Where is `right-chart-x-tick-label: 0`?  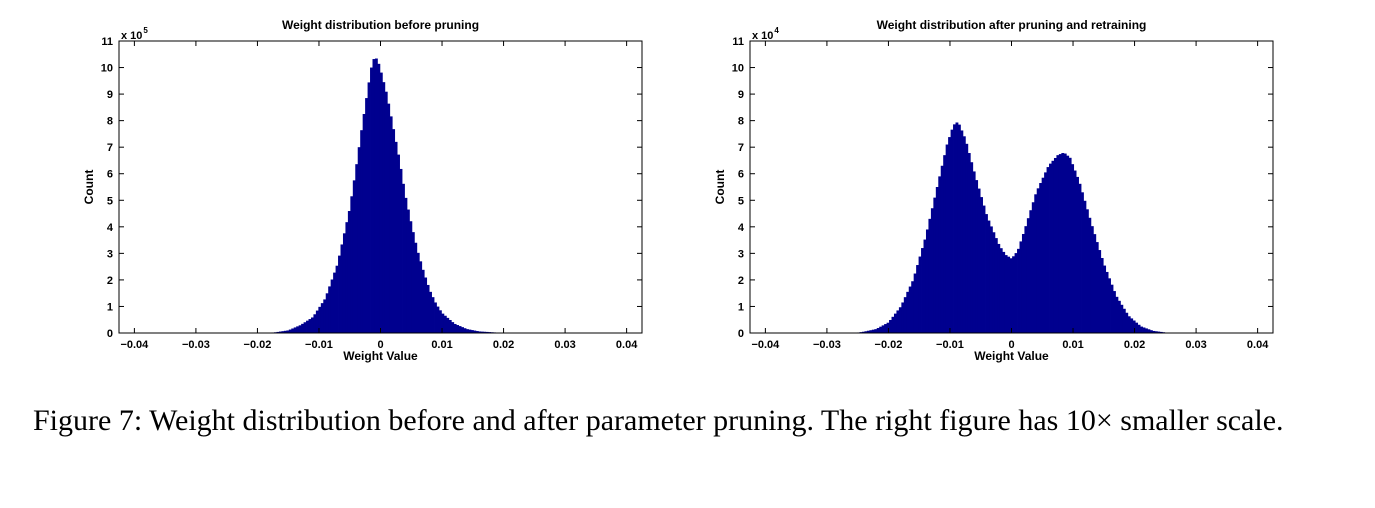 right-chart-x-tick-label: 0 is located at coordinates (1011, 345).